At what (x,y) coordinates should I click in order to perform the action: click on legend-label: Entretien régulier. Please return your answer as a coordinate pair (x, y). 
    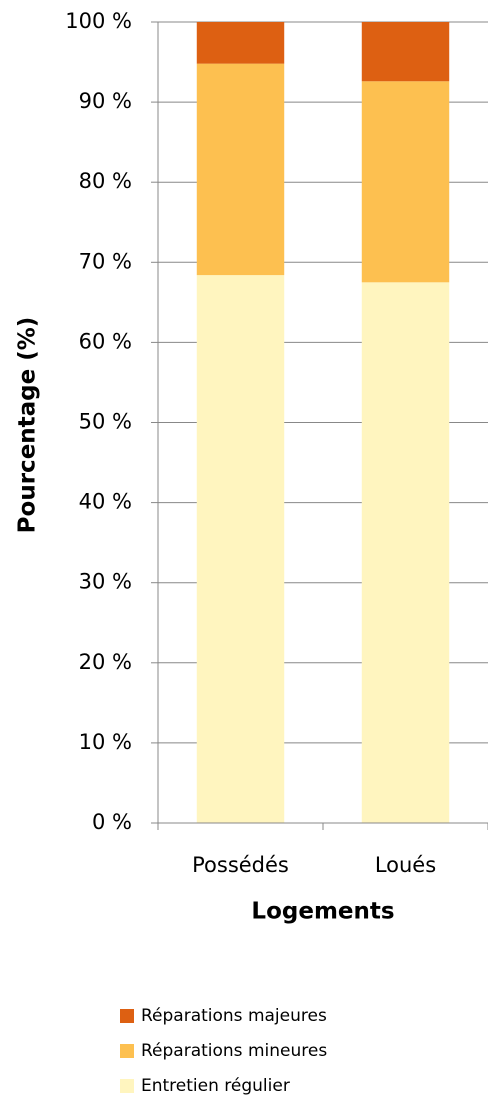
    Looking at the image, I should click on (215, 1086).